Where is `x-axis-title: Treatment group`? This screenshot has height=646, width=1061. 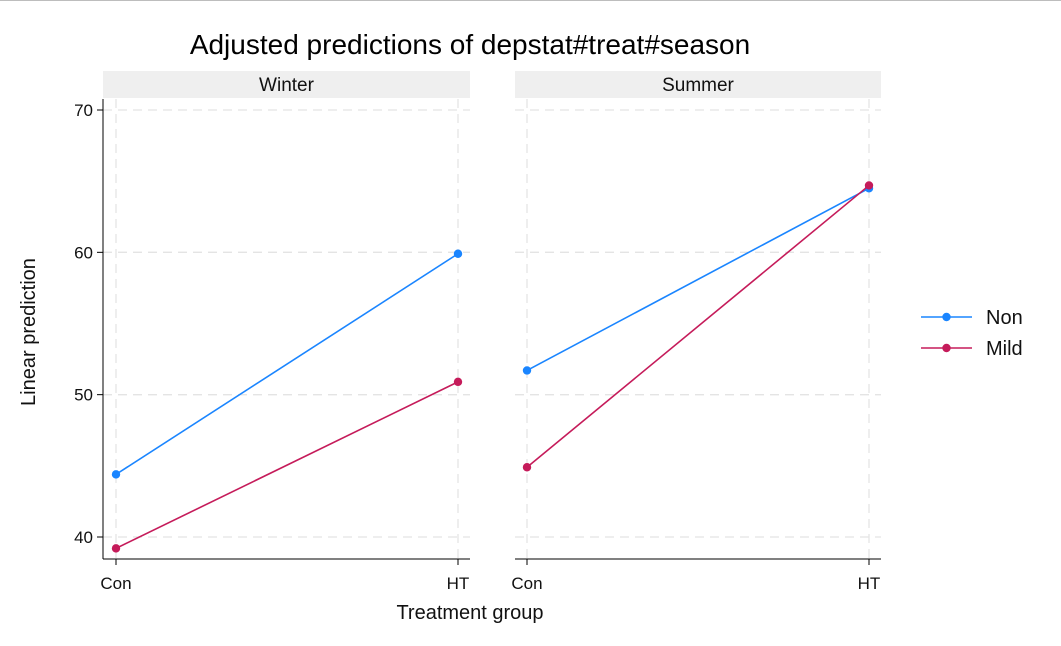
x-axis-title: Treatment group is located at coordinates (469, 613).